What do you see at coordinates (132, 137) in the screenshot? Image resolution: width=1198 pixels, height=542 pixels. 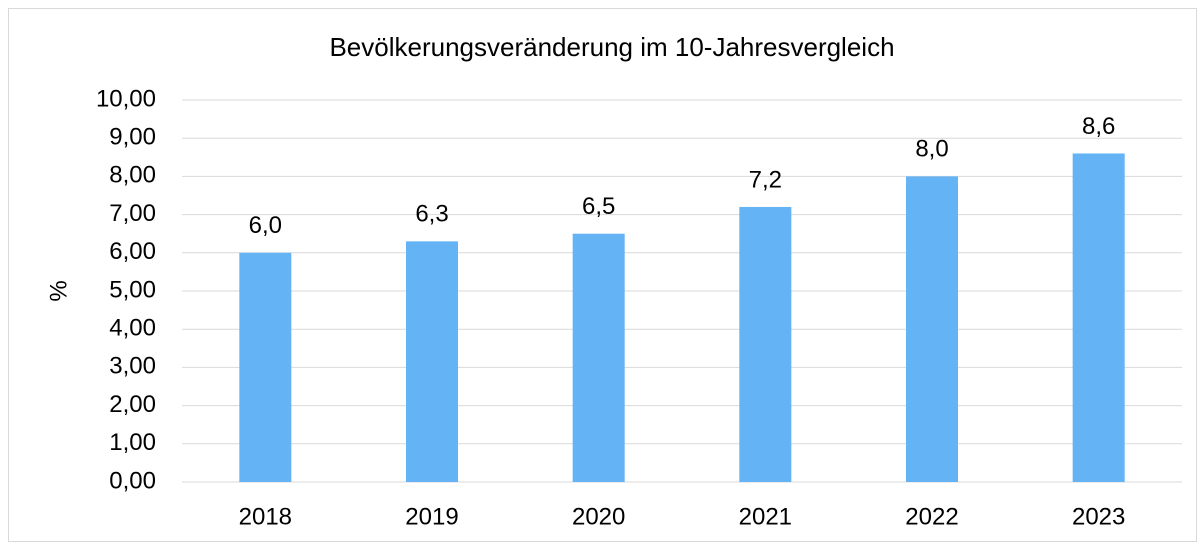 I see `y-tick-label: 9,00` at bounding box center [132, 137].